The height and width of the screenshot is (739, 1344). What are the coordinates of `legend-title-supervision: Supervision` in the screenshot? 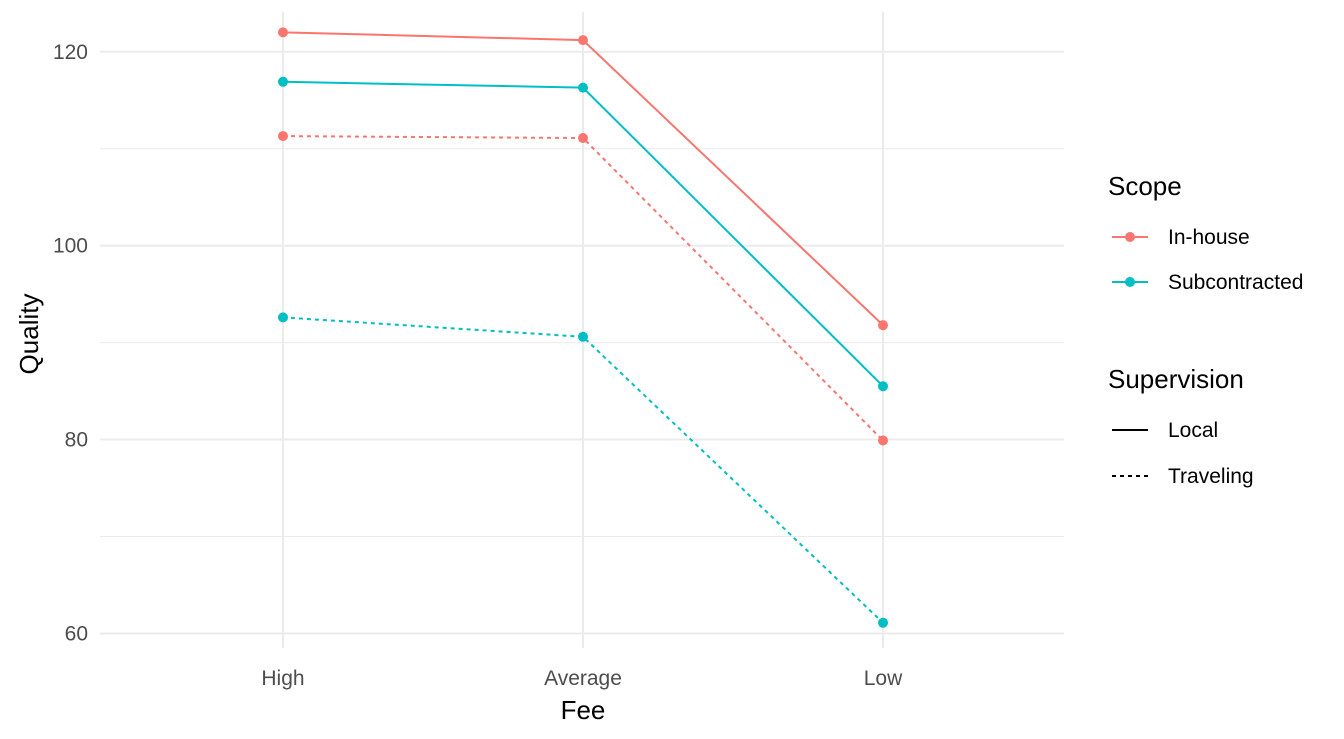 It's located at (1176, 379).